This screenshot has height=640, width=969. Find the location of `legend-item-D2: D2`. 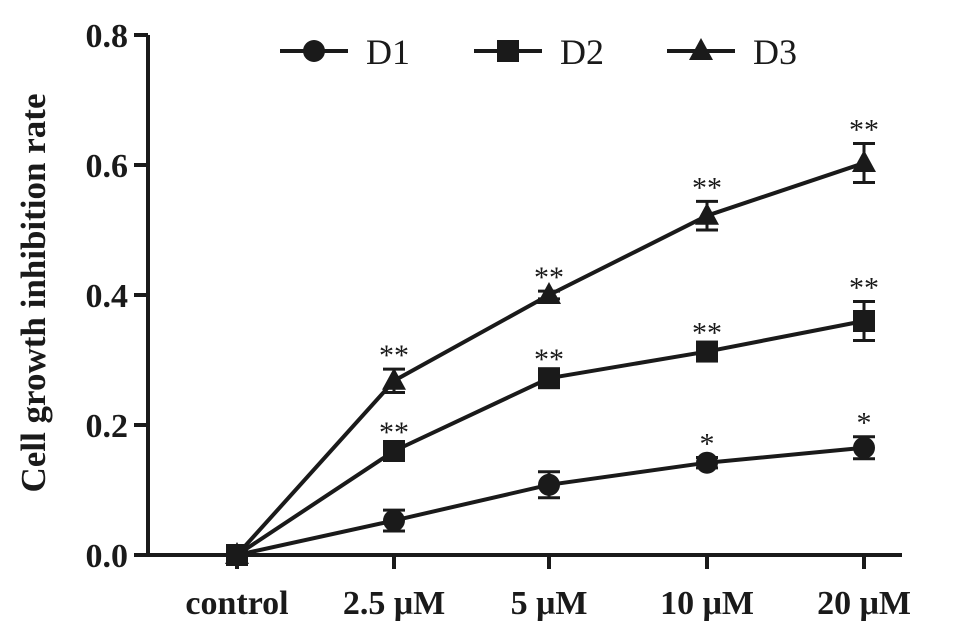

legend-item-D2: D2 is located at coordinates (539, 52).